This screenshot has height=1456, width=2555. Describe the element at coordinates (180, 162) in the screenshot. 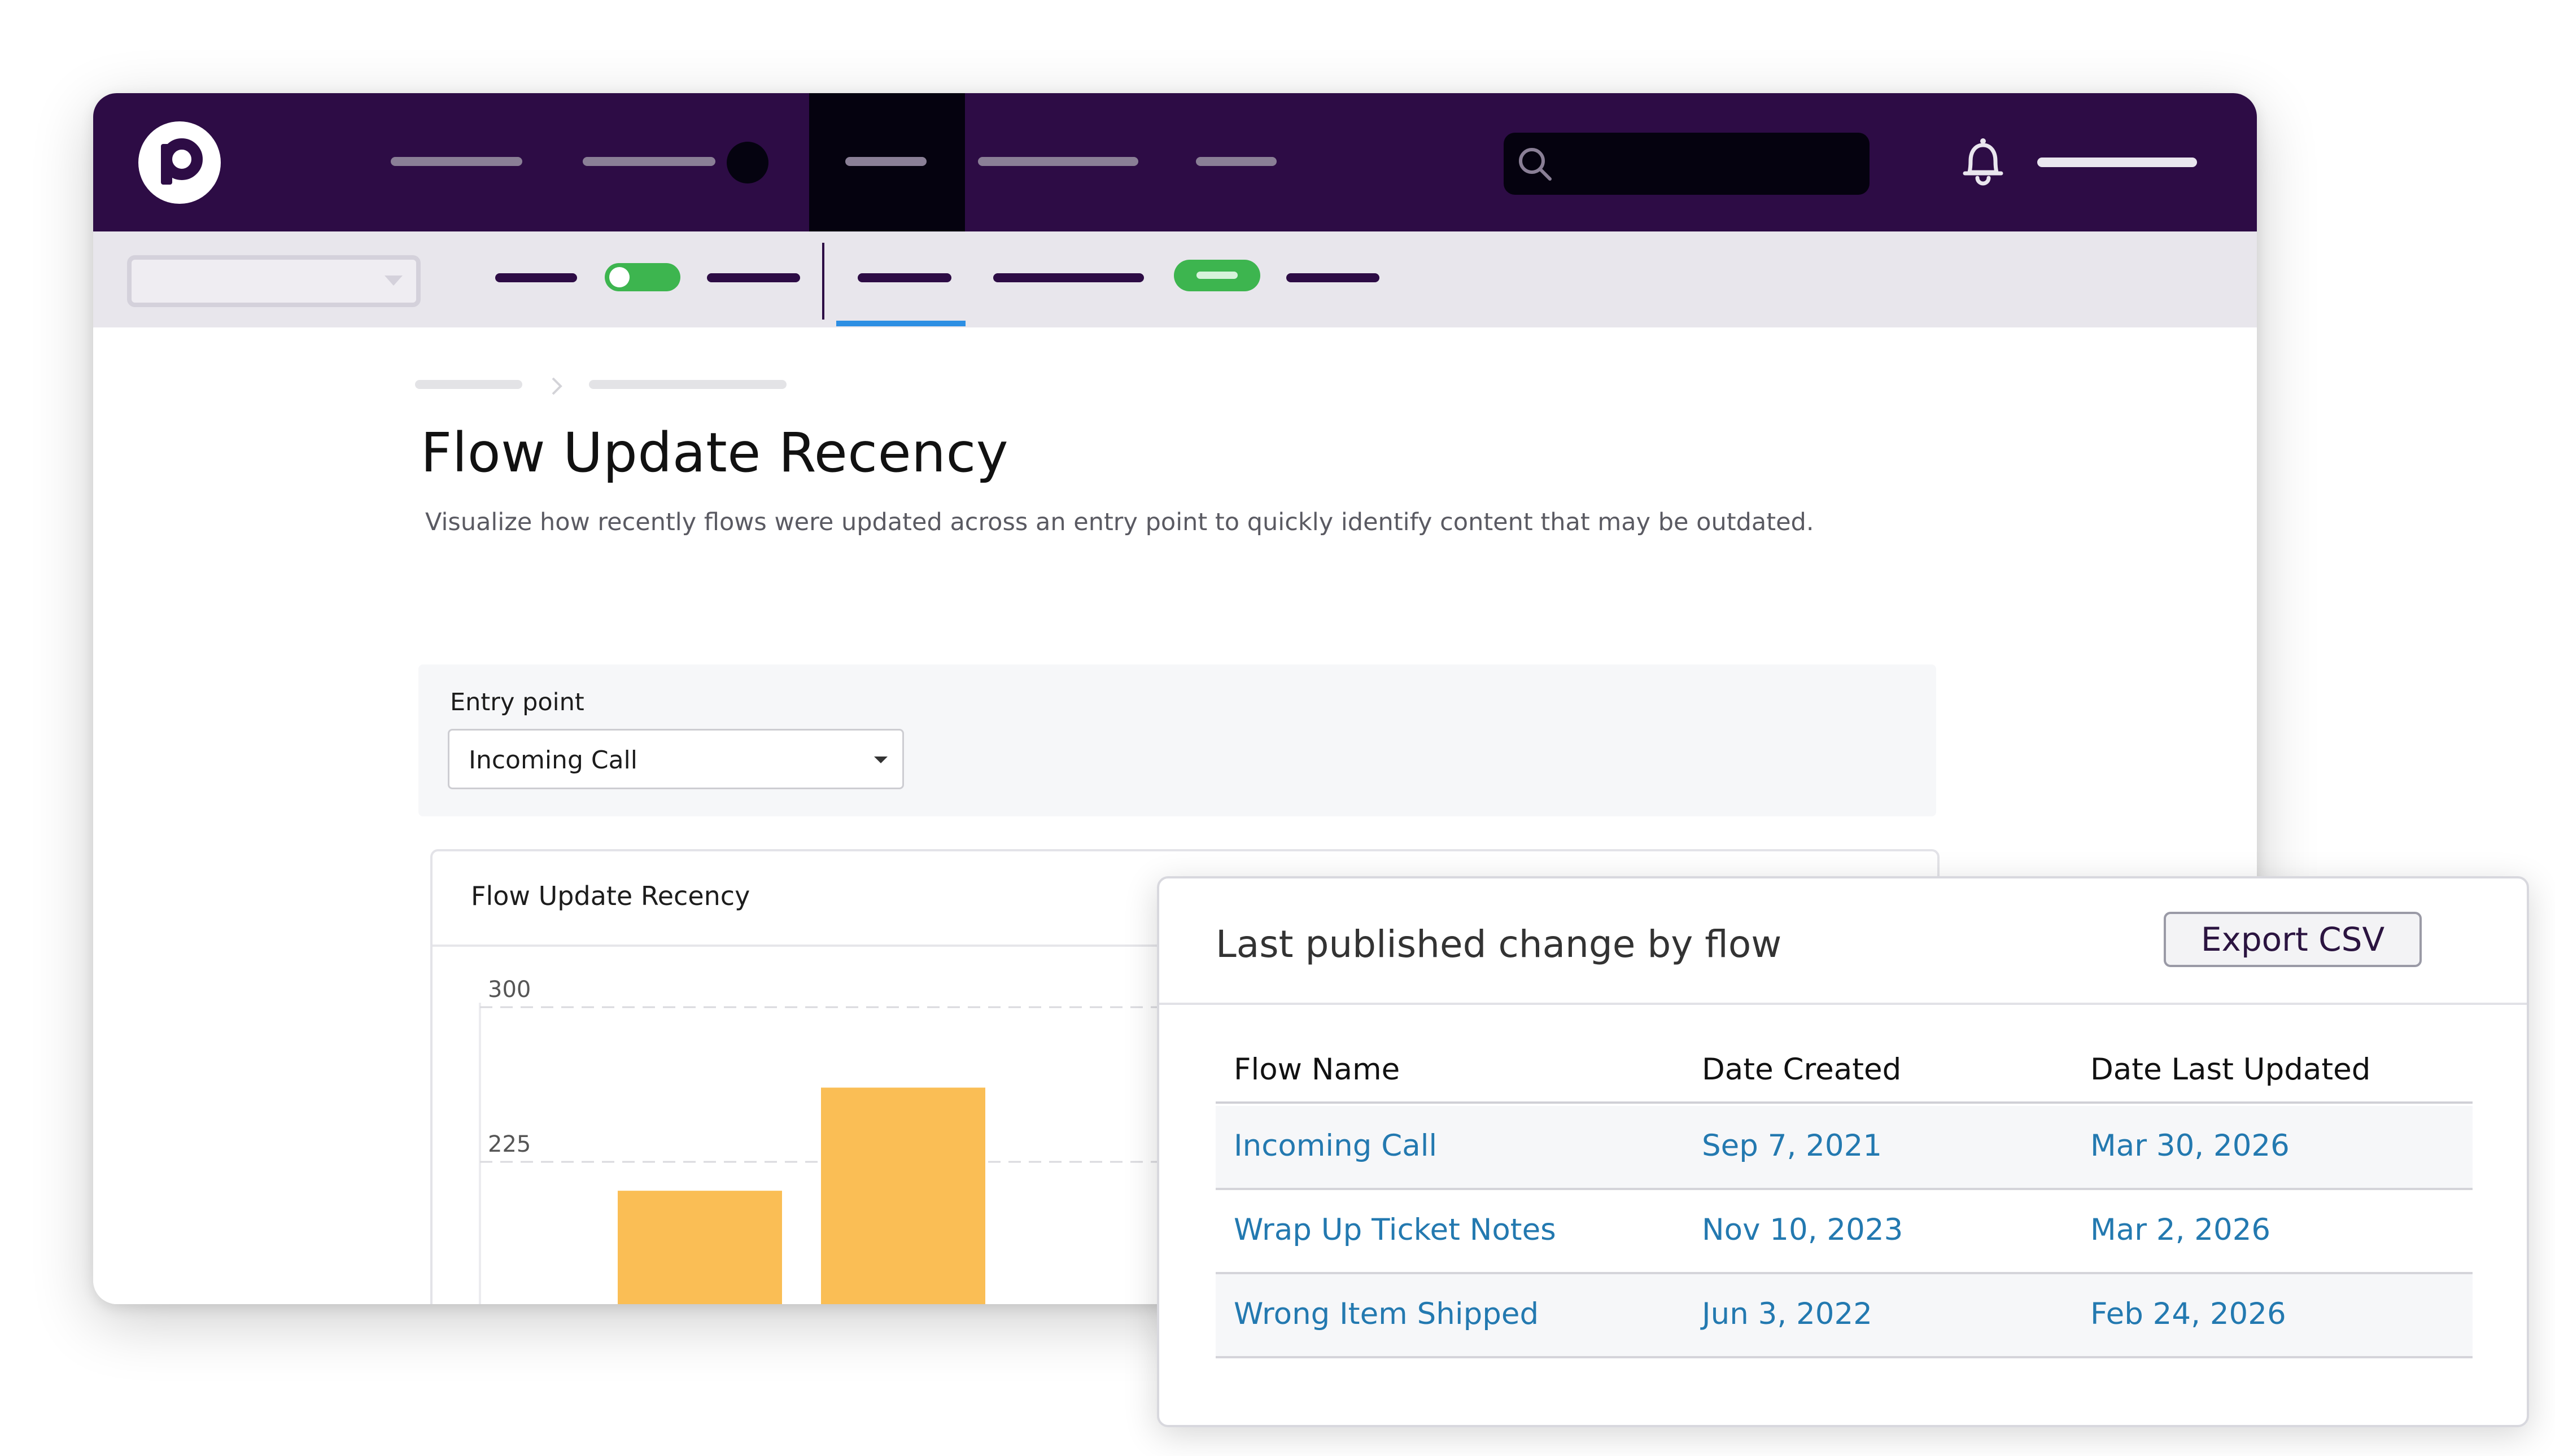

I see `logo-icon` at that location.